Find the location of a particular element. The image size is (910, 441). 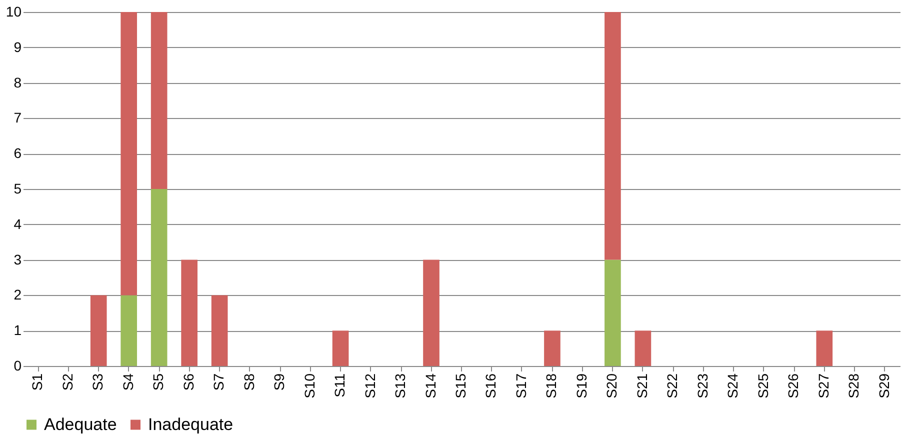

y-tick-label: 4 is located at coordinates (18, 224).